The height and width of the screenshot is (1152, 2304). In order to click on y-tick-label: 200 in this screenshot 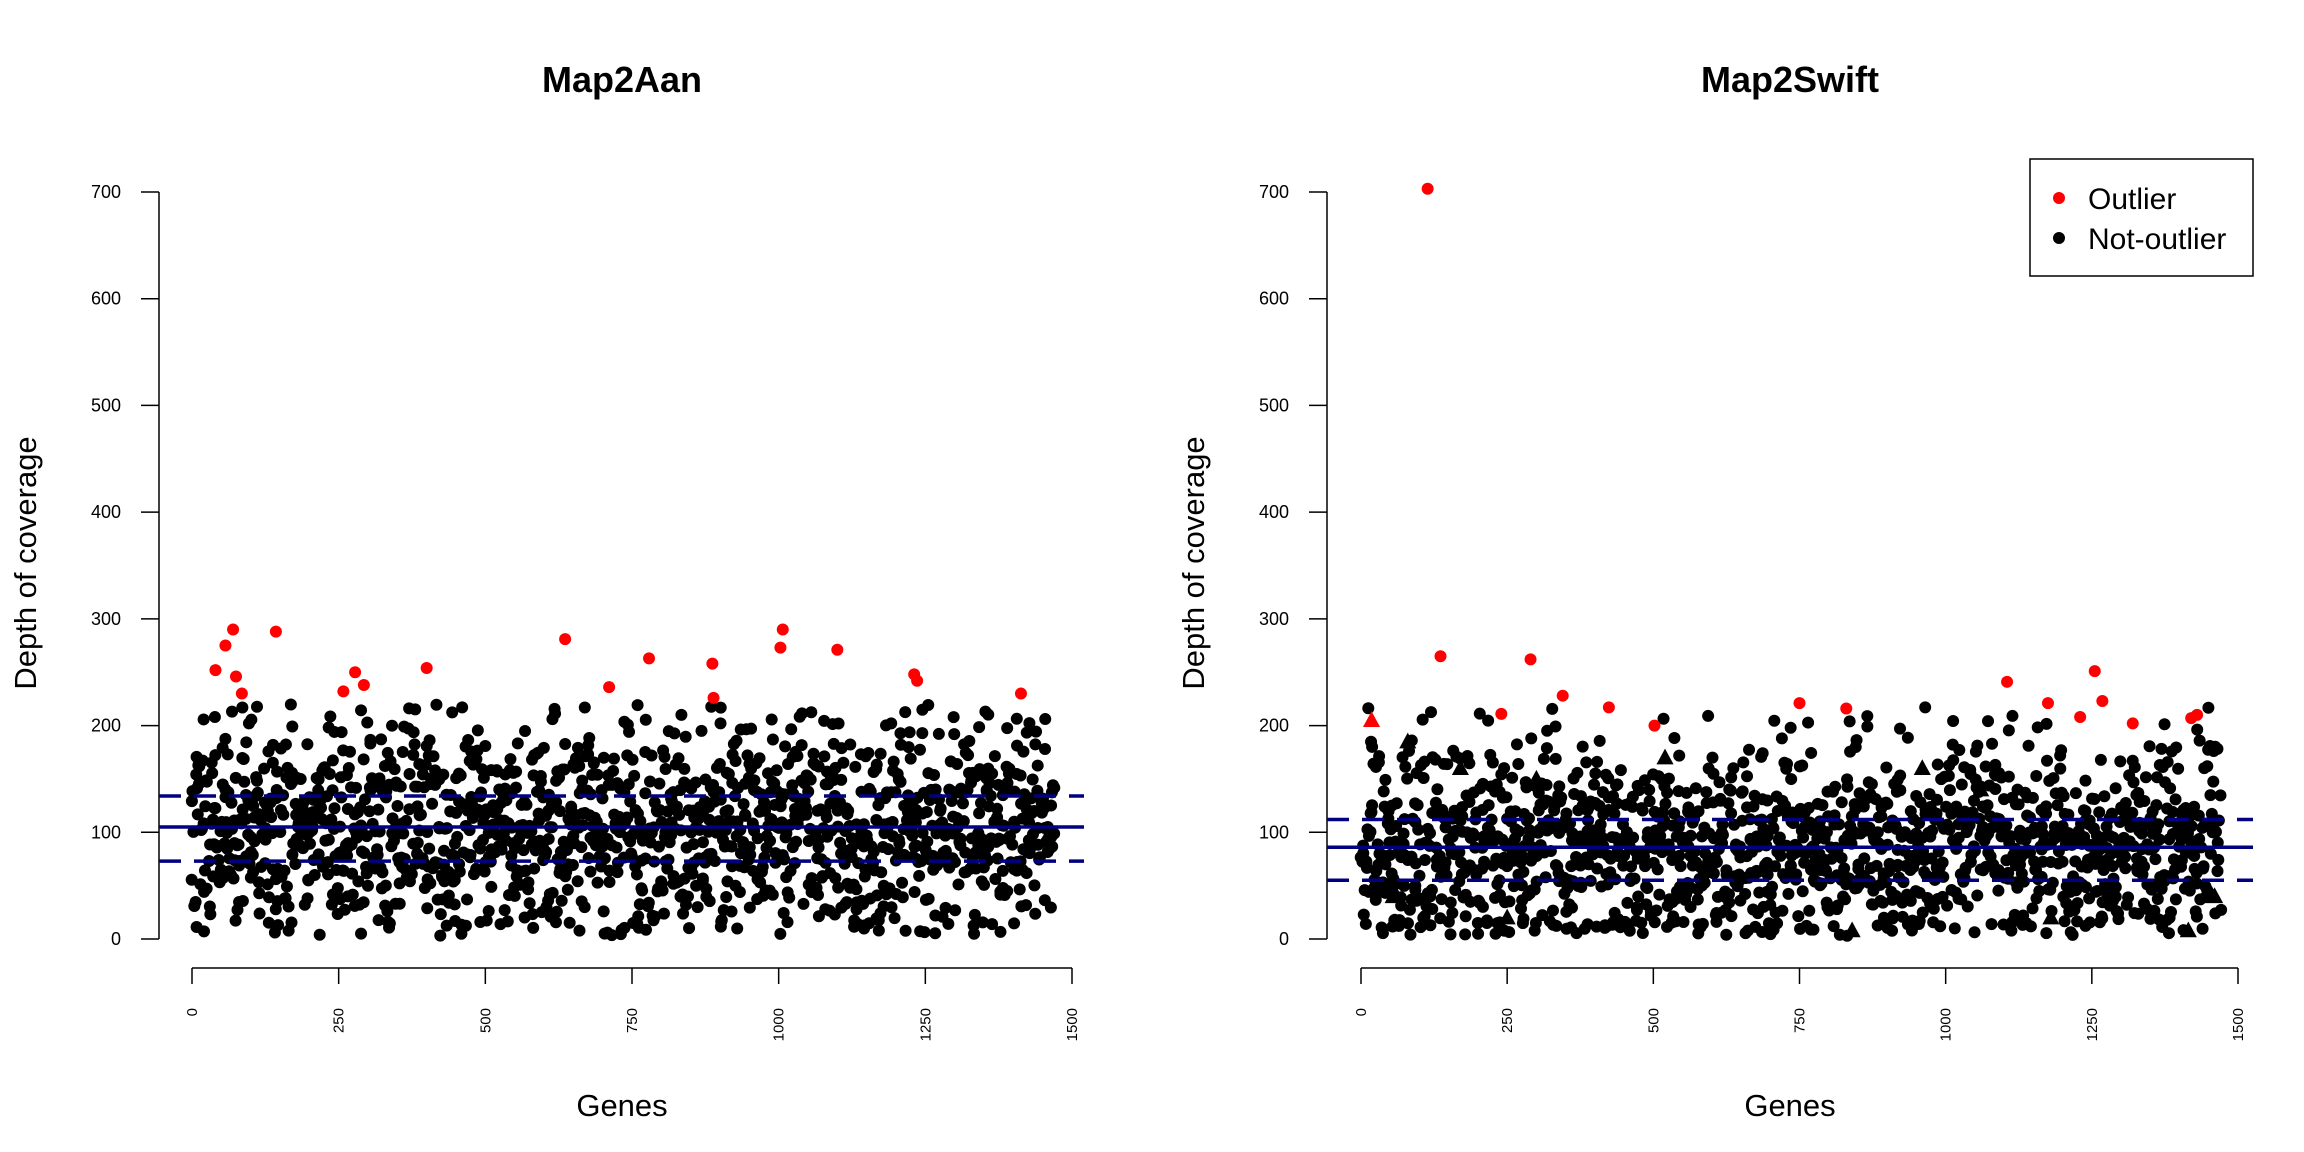, I will do `click(1274, 726)`.